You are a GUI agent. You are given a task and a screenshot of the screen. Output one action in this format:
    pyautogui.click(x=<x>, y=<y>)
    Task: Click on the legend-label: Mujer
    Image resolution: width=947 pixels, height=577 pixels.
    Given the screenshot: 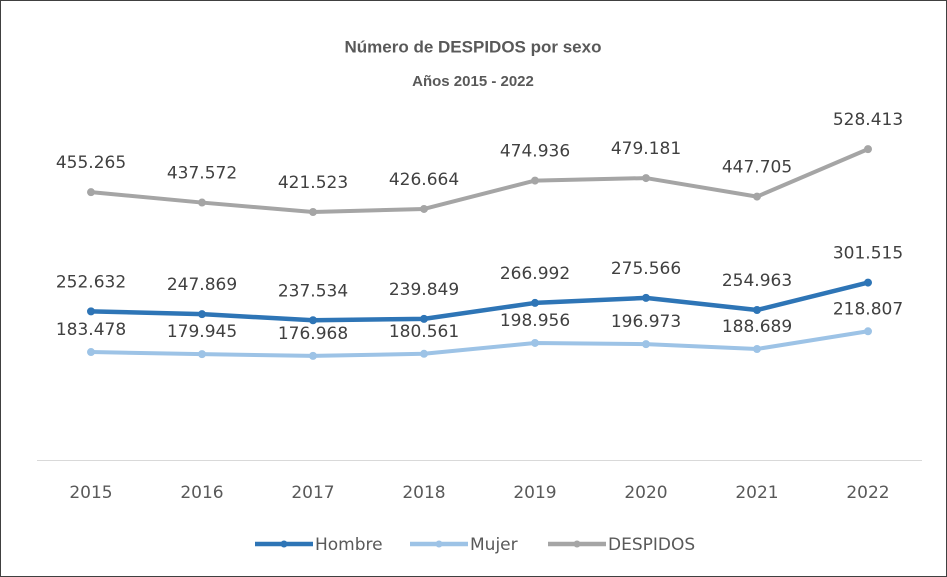 What is the action you would take?
    pyautogui.click(x=494, y=545)
    